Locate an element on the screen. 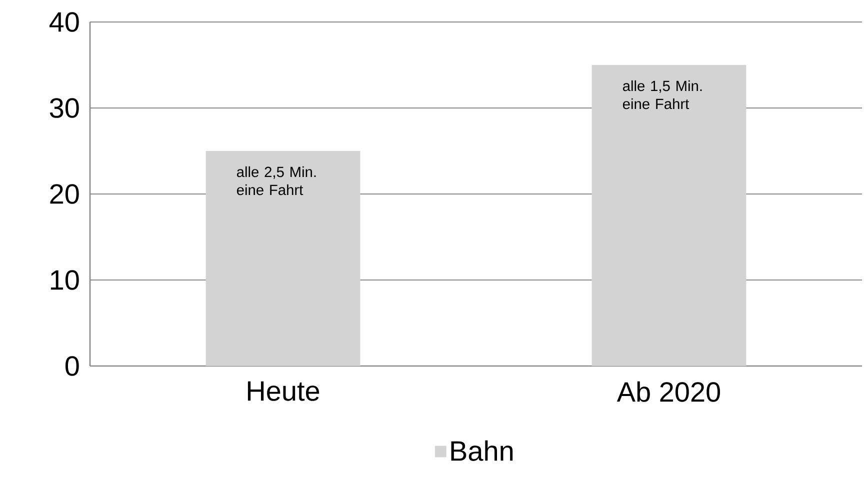 This screenshot has height=491, width=868. y-tick-label: 40 is located at coordinates (64, 22).